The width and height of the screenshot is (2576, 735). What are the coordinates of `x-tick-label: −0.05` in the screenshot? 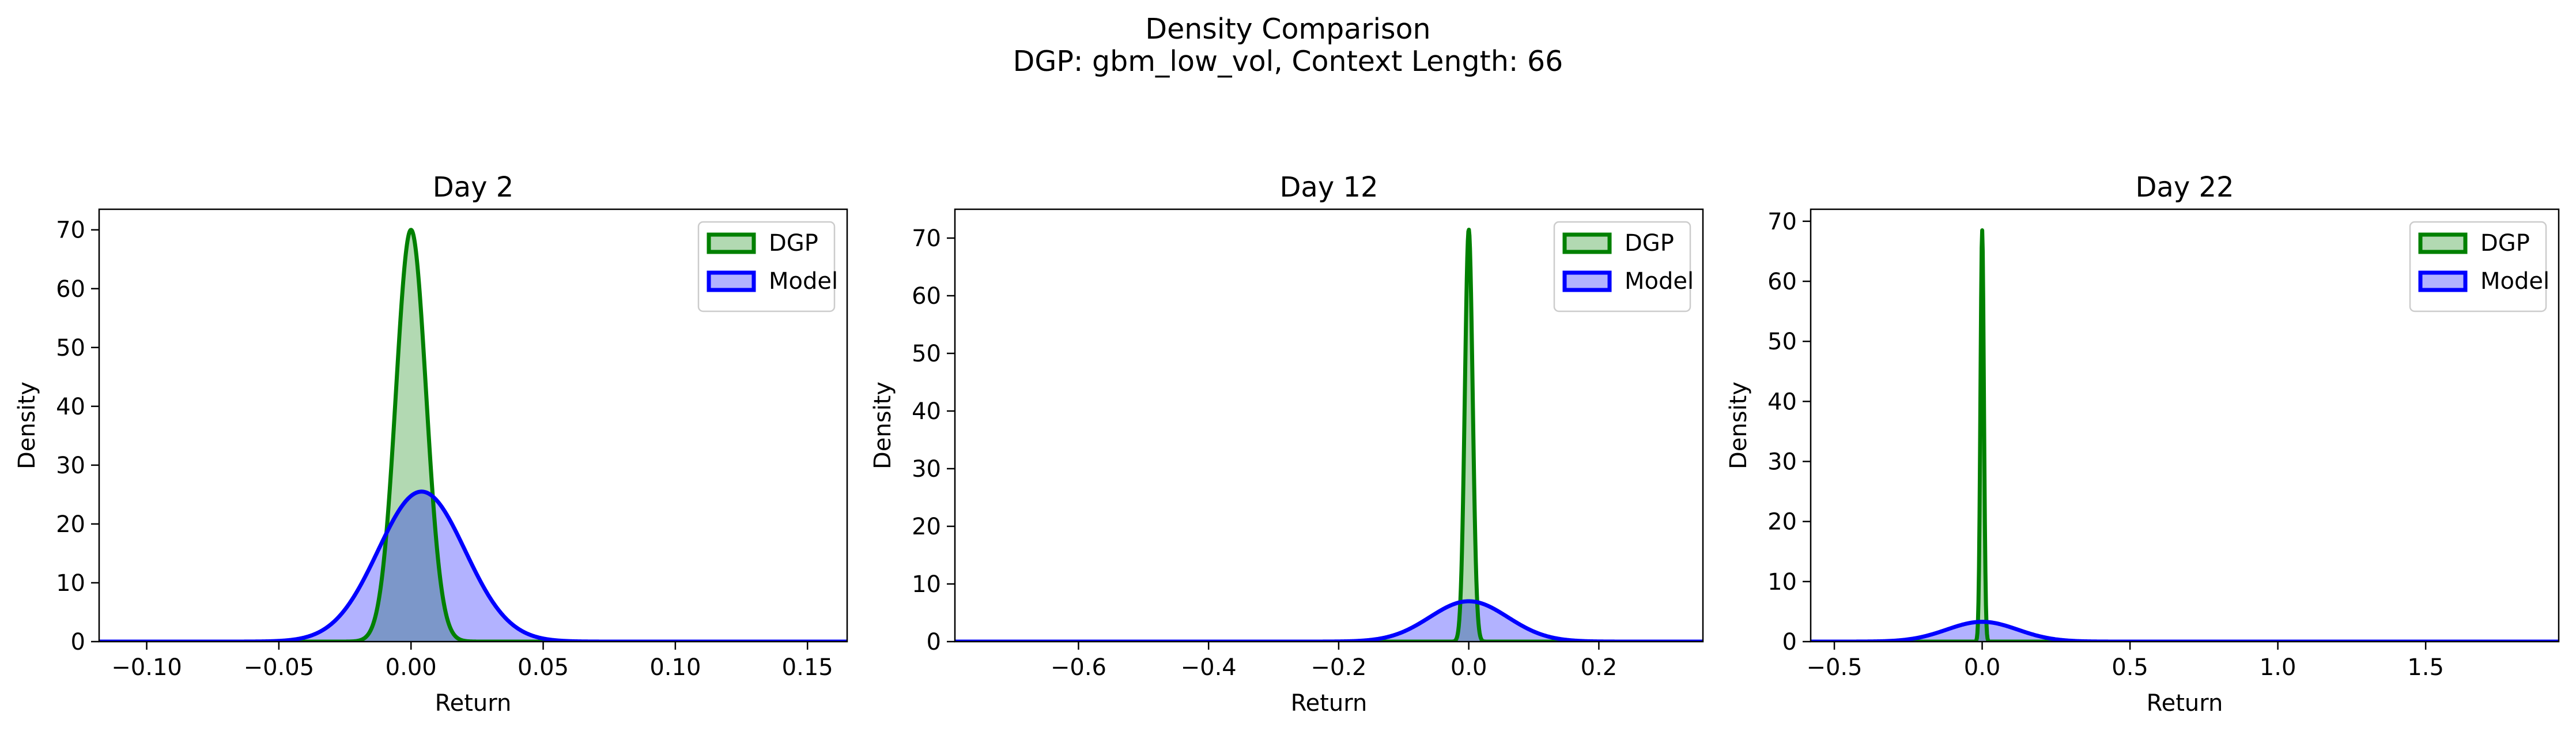 It's located at (279, 667).